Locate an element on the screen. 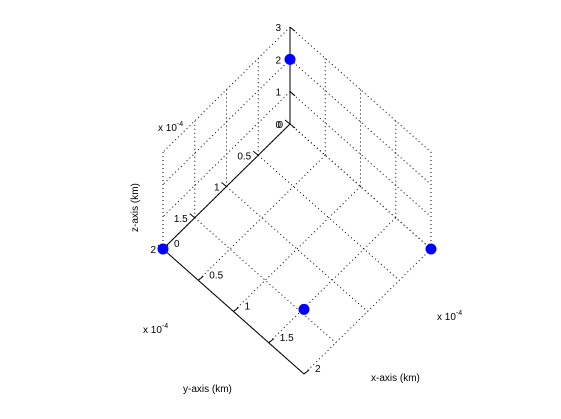 The image size is (561, 419). z-tick-label: 1 is located at coordinates (278, 93).